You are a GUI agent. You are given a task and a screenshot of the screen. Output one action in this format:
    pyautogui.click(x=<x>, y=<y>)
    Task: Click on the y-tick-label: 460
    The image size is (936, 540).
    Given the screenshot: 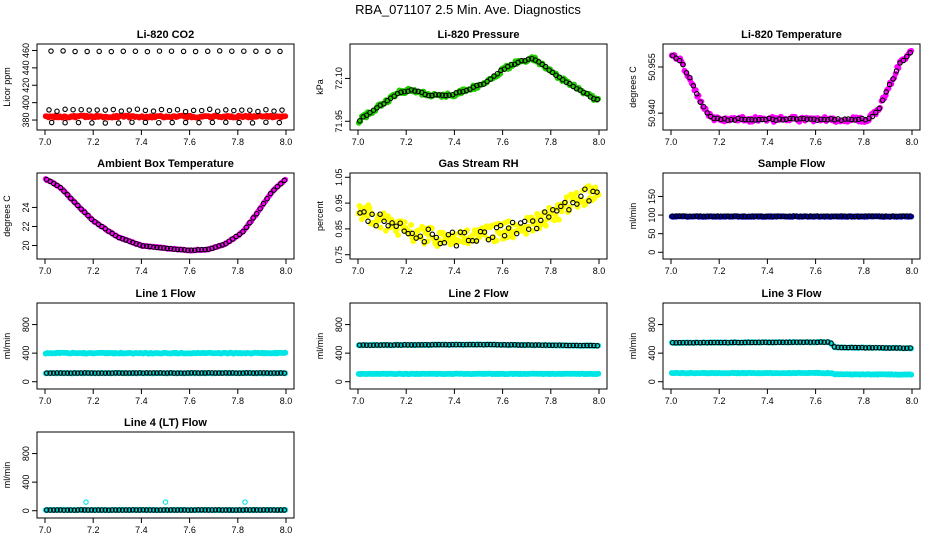 What is the action you would take?
    pyautogui.click(x=26, y=50)
    